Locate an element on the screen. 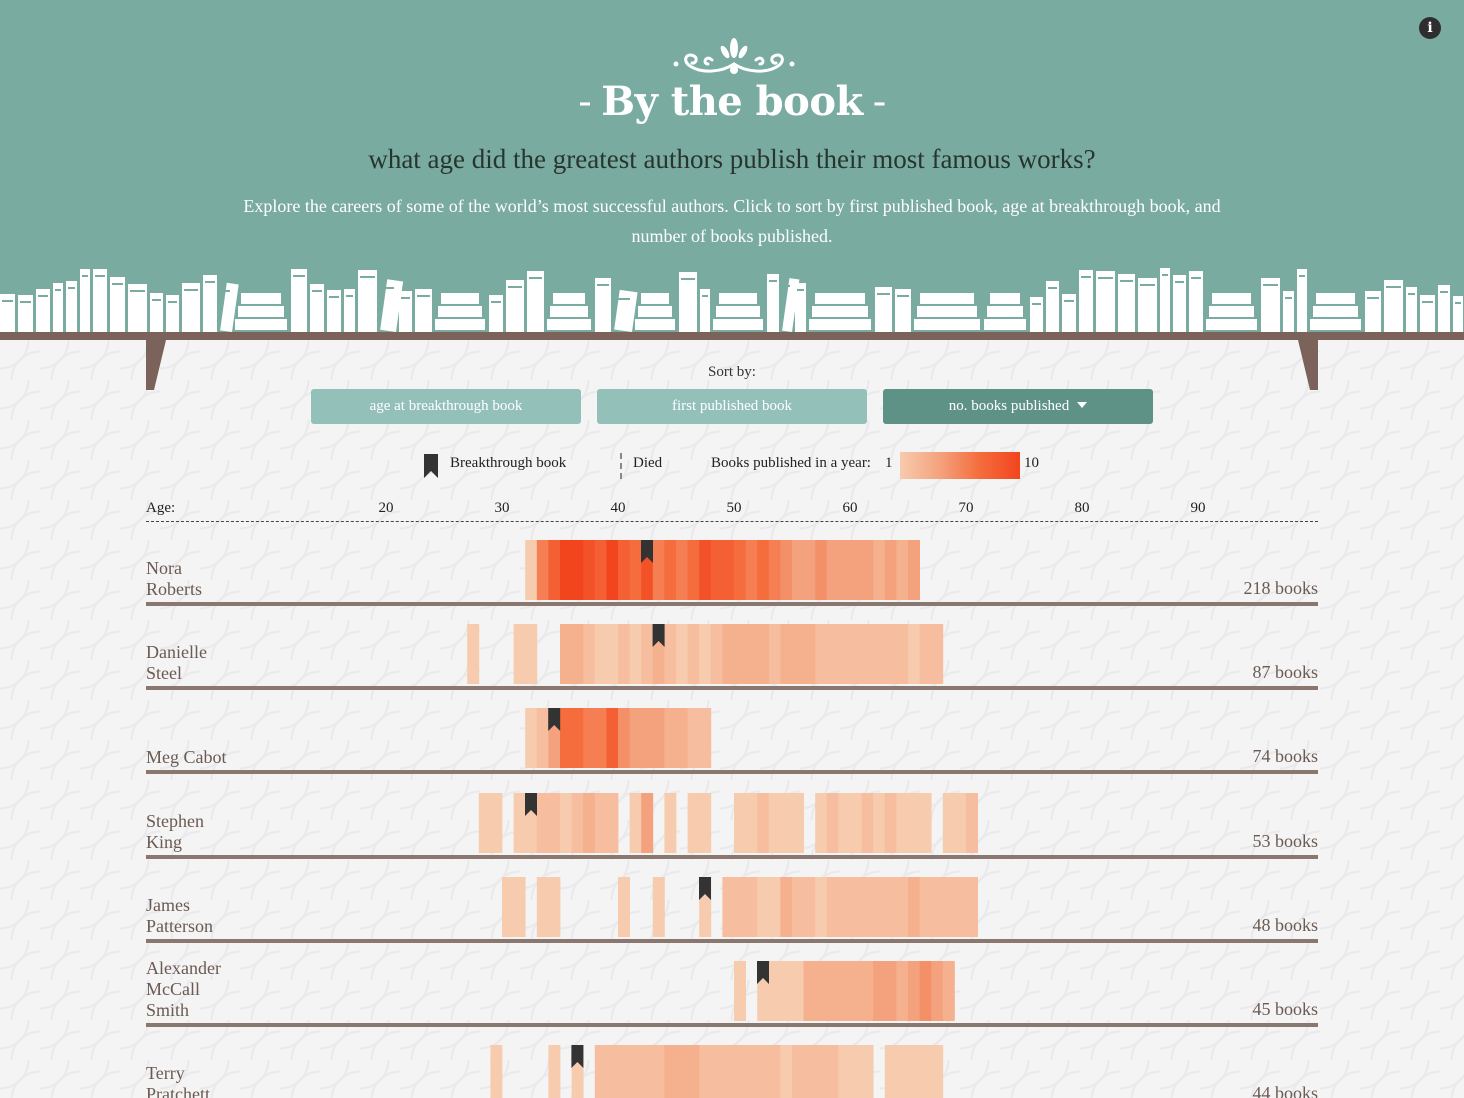  author-row: Danielle Steel 87 books is located at coordinates (732, 657).